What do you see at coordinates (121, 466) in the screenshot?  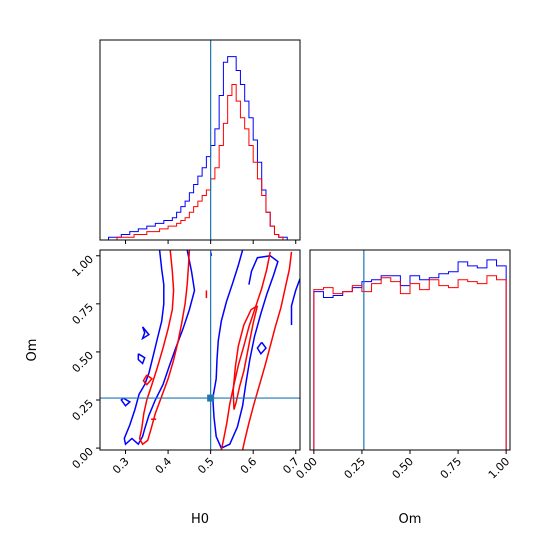 I see `h0-tick-label-0: 0.3` at bounding box center [121, 466].